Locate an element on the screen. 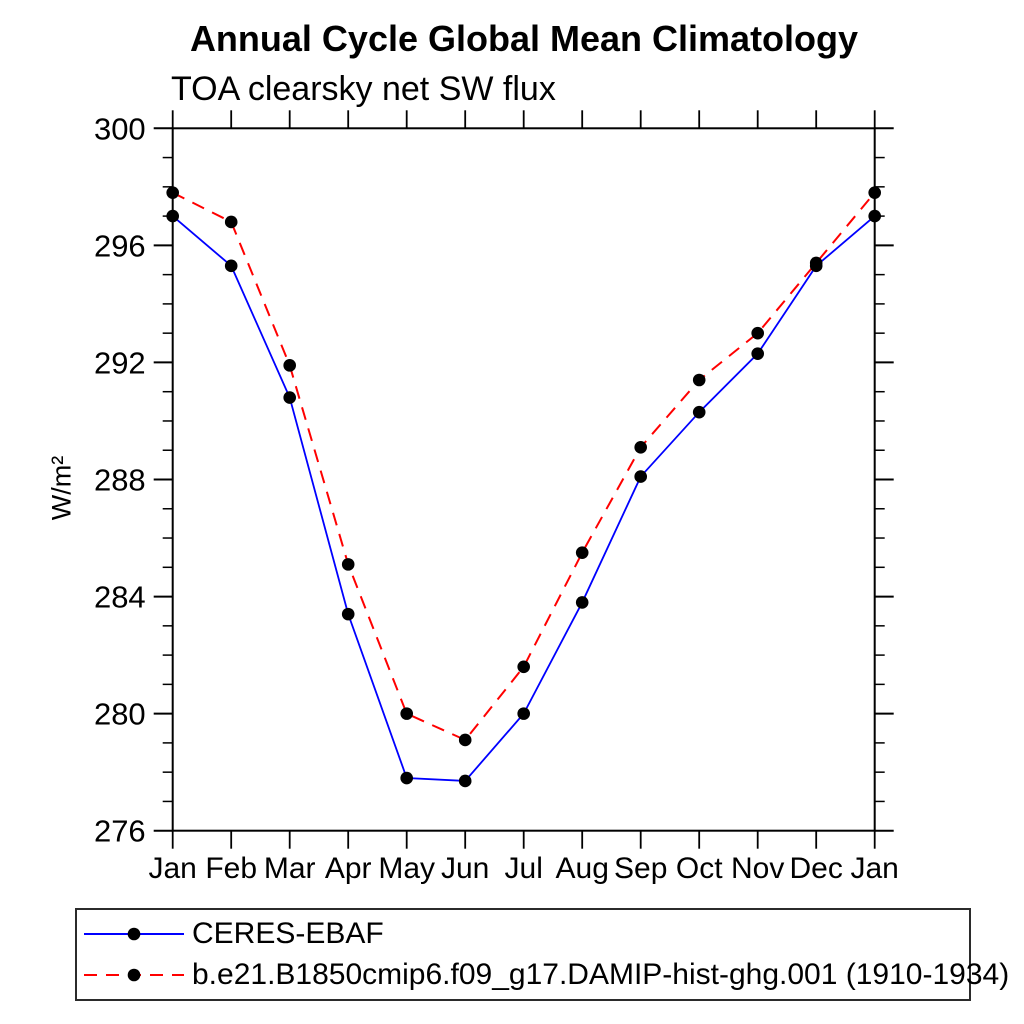  x-tick-label: Feb is located at coordinates (231, 868).